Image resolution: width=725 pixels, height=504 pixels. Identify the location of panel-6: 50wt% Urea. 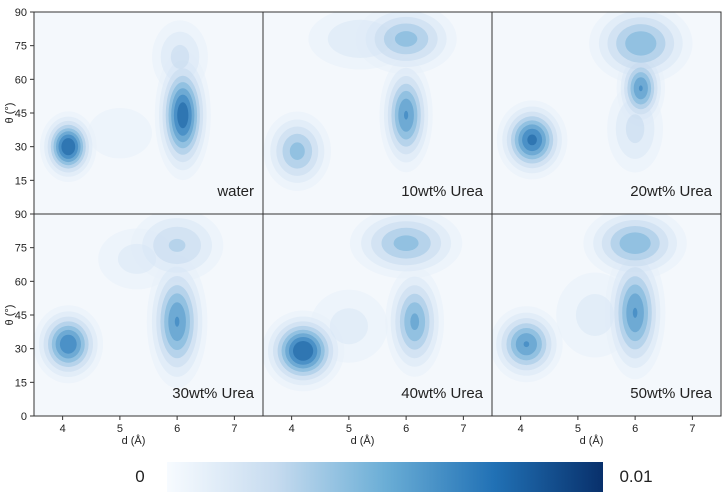
(606, 315).